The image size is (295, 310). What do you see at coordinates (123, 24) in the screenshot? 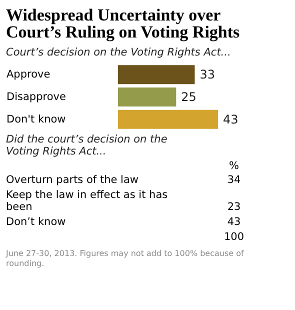
I see `chart-title: Widespread Uncertainty over Court’s Ruling on Voting Rights` at bounding box center [123, 24].